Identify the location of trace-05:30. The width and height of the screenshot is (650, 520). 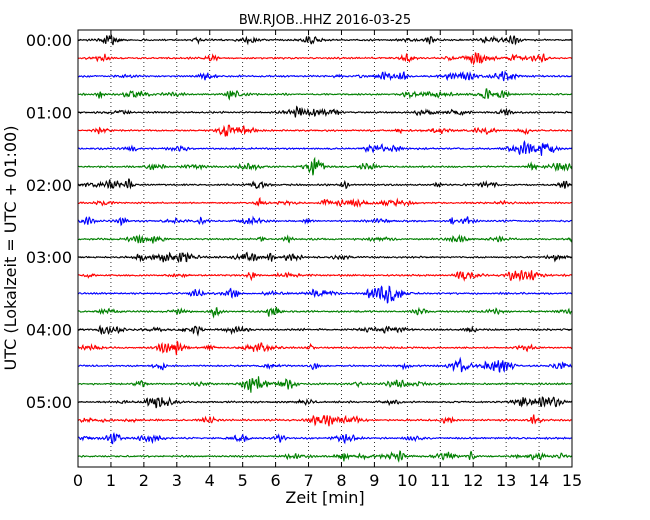
(325, 438).